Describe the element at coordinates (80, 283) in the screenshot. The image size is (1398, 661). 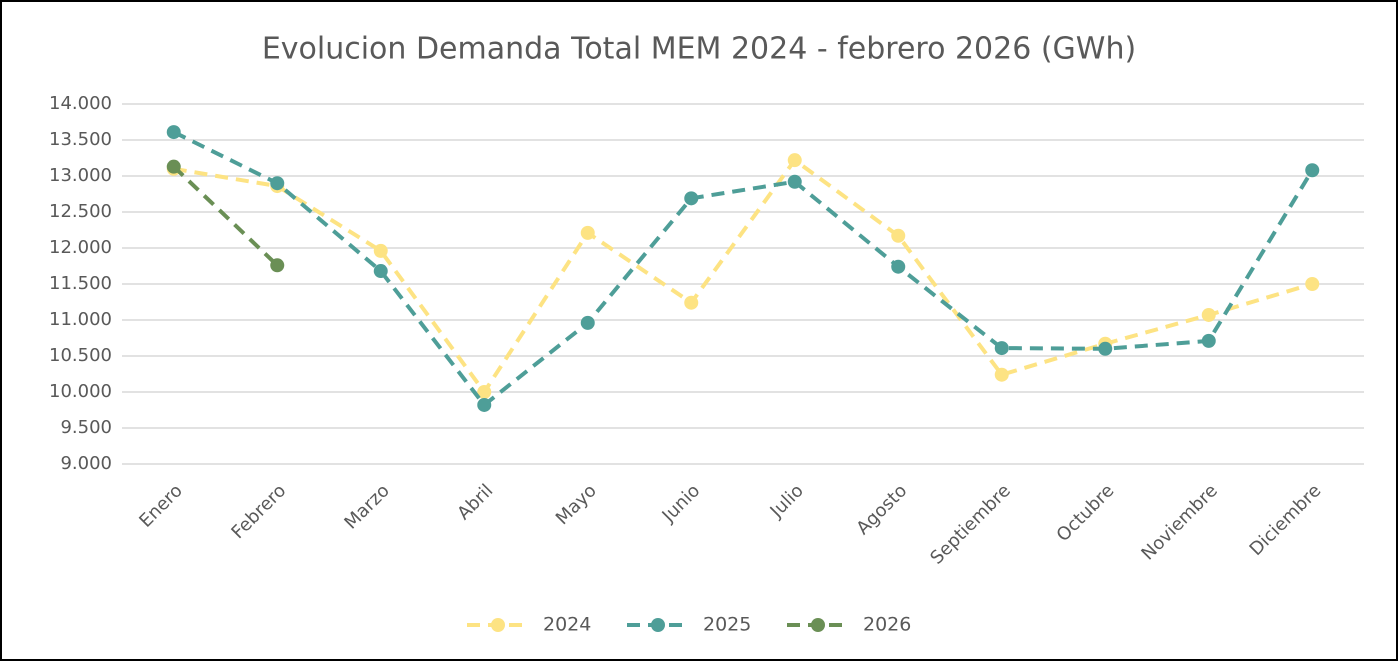
I see `y-tick-label: 11.500` at that location.